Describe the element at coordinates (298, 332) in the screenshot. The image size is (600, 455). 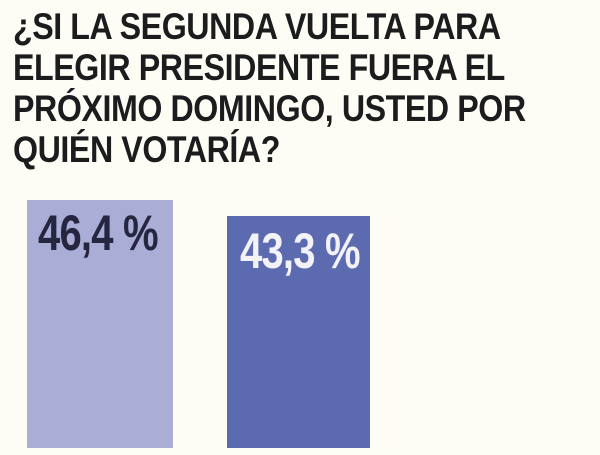
I see `bar-option-2: 43,3 %` at that location.